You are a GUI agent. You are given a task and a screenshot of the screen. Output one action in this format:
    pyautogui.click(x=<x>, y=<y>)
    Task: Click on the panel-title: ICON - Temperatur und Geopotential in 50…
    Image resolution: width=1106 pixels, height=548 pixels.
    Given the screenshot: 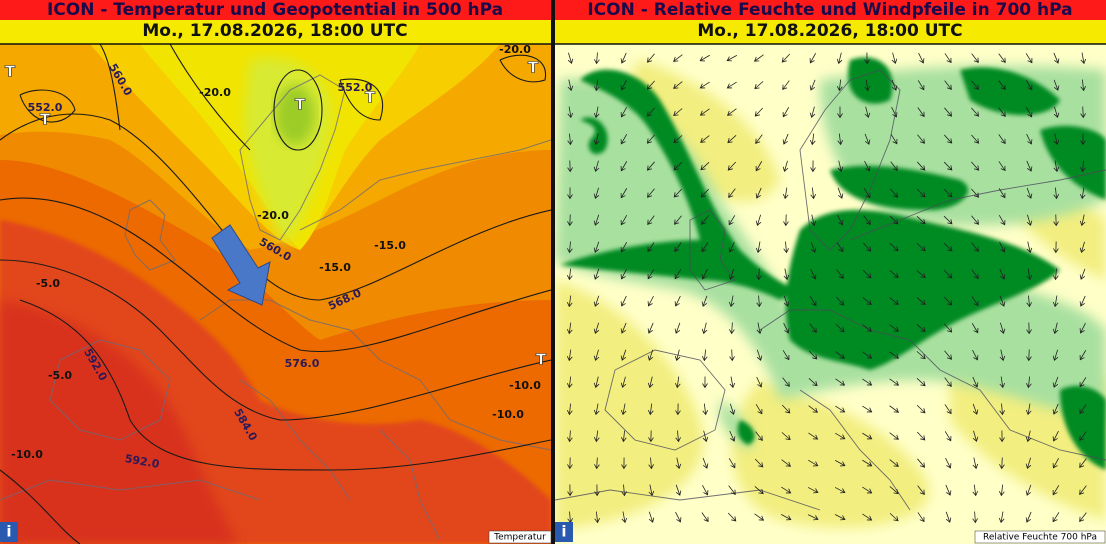 What is the action you would take?
    pyautogui.click(x=275, y=10)
    